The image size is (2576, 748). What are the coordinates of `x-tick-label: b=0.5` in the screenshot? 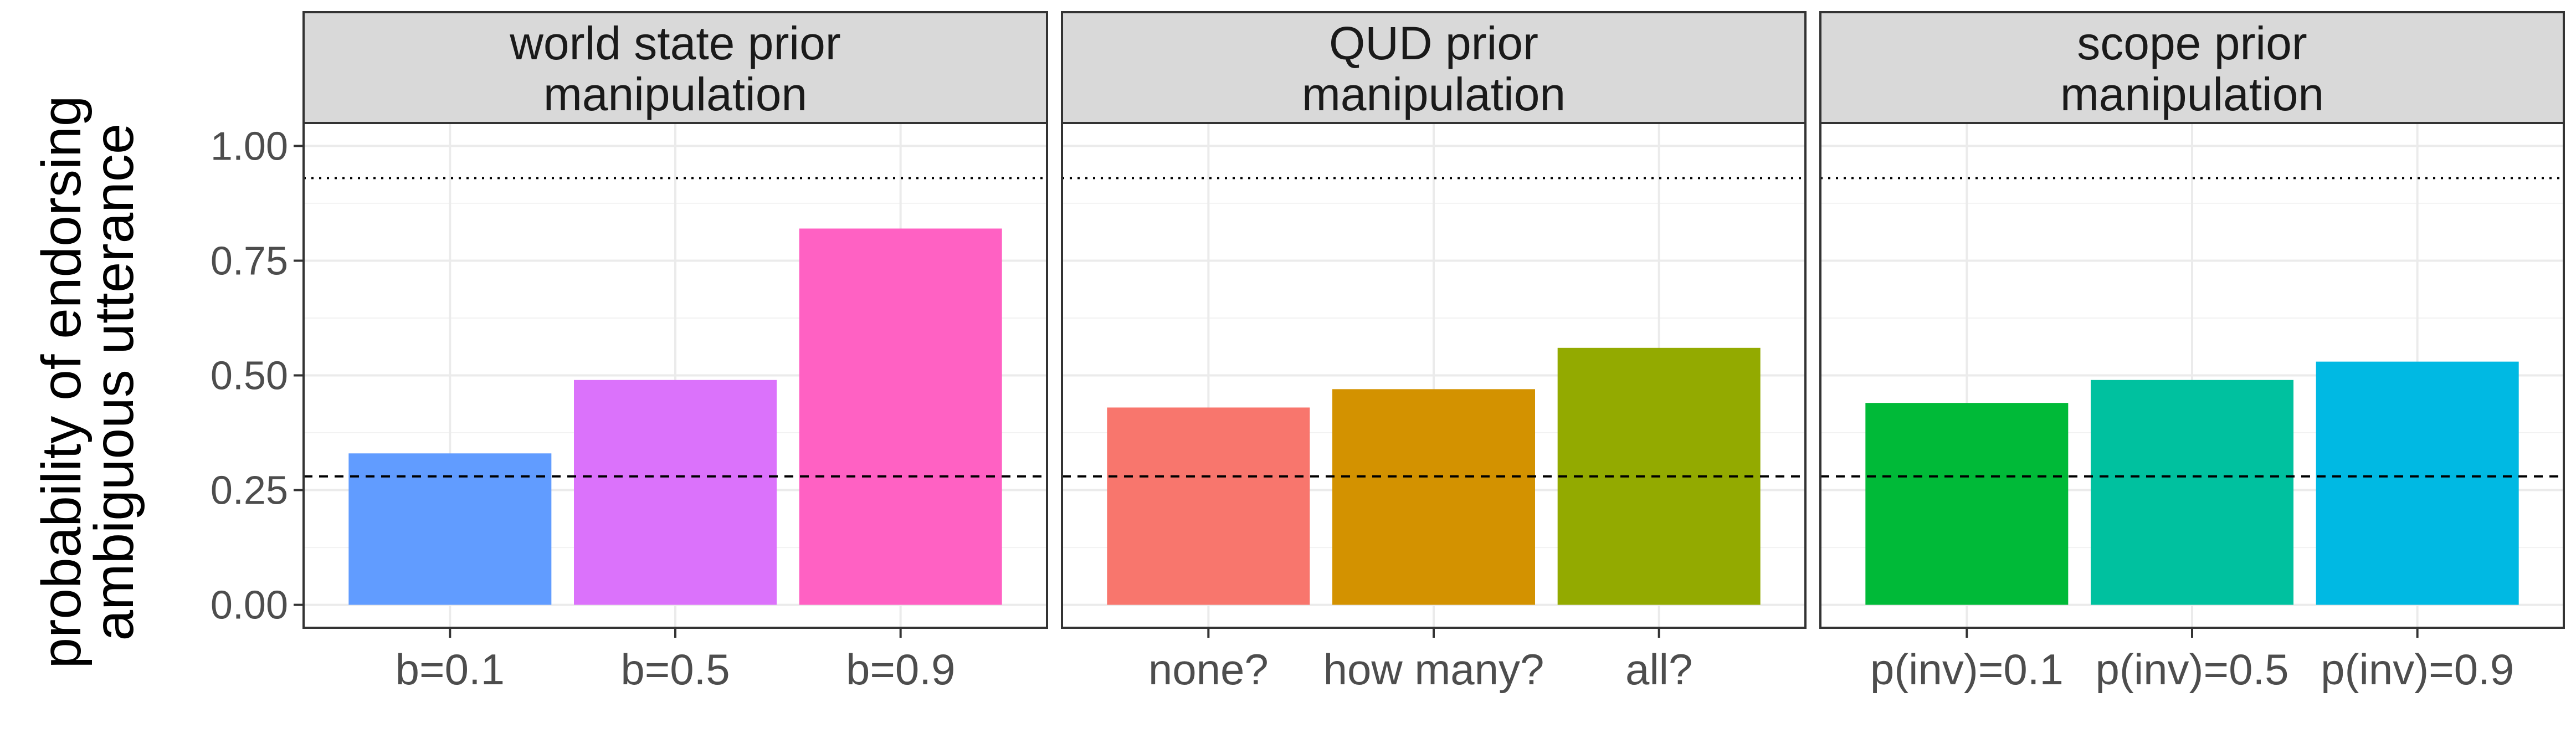 It's located at (675, 670).